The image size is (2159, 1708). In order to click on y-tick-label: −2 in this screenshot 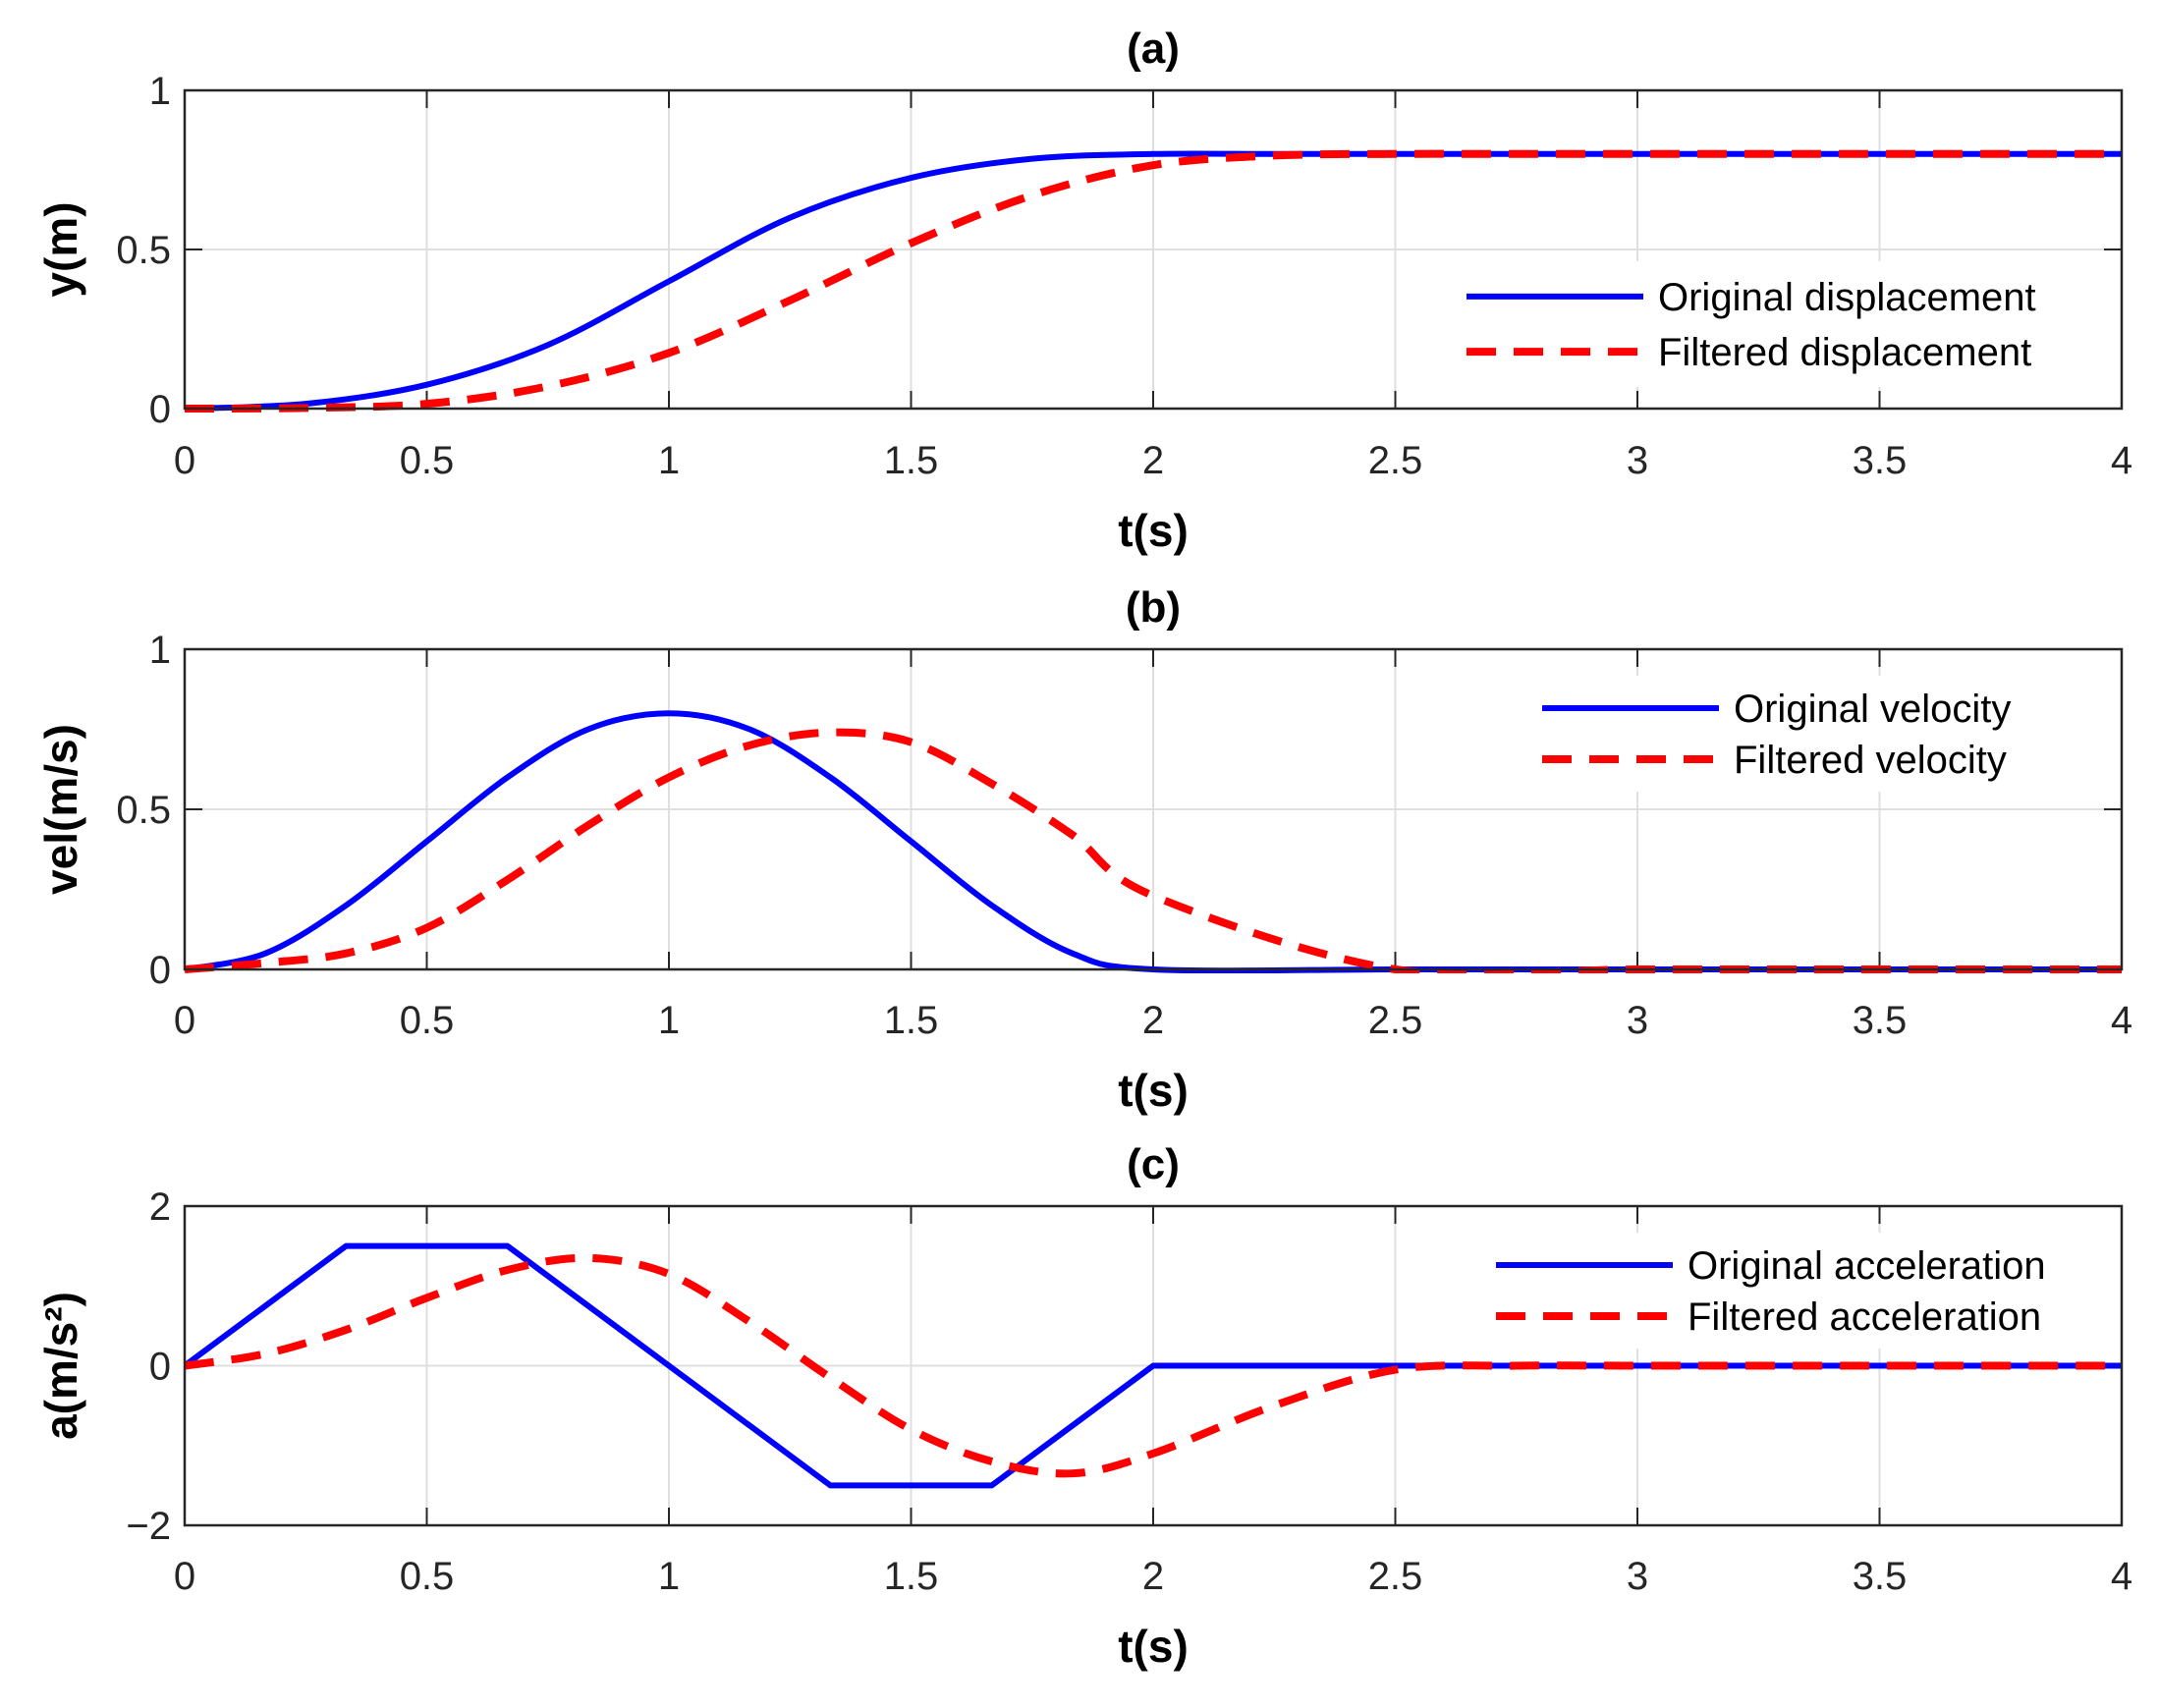, I will do `click(148, 1526)`.